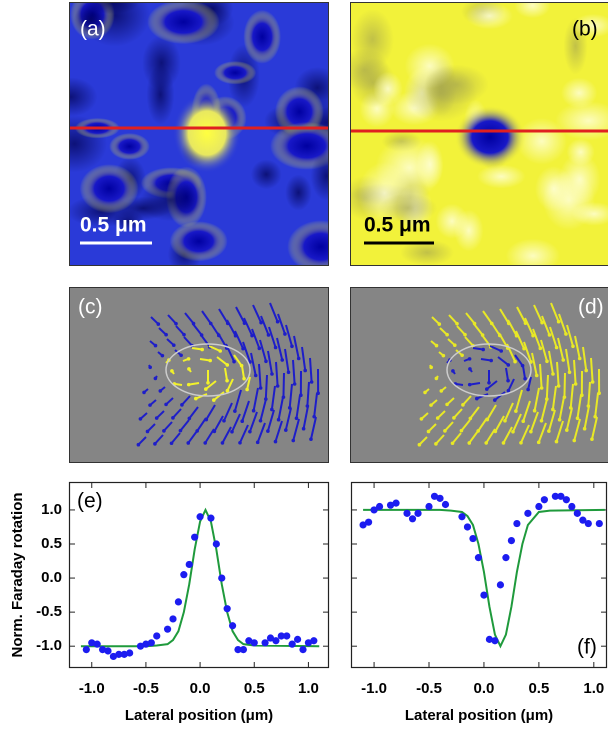 Image resolution: width=608 pixels, height=730 pixels. I want to click on x-tick-label: 1.0, so click(308, 688).